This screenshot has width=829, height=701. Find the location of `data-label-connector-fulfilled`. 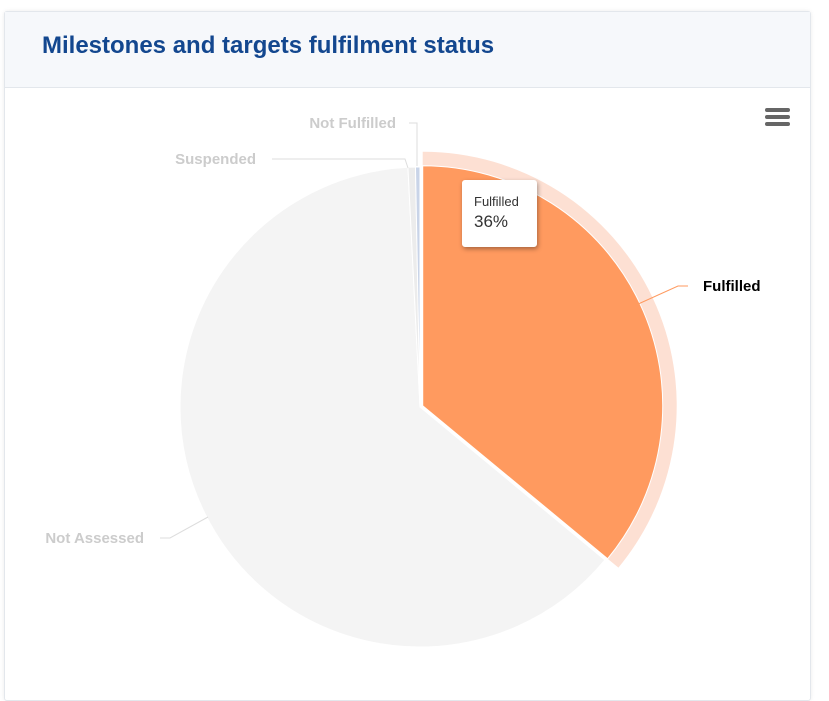

data-label-connector-fulfilled is located at coordinates (661, 295).